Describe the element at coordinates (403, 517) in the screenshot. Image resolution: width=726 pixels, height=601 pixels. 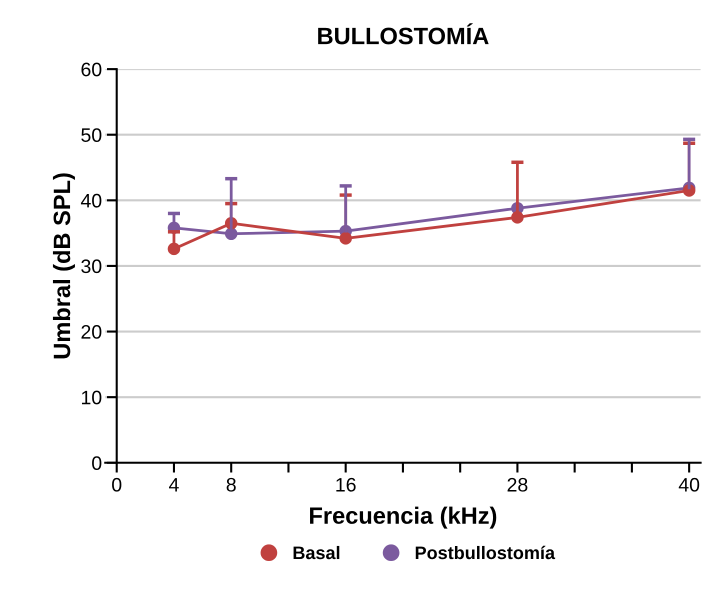
I see `x-axis-title: Frecuencia (kHz)` at that location.